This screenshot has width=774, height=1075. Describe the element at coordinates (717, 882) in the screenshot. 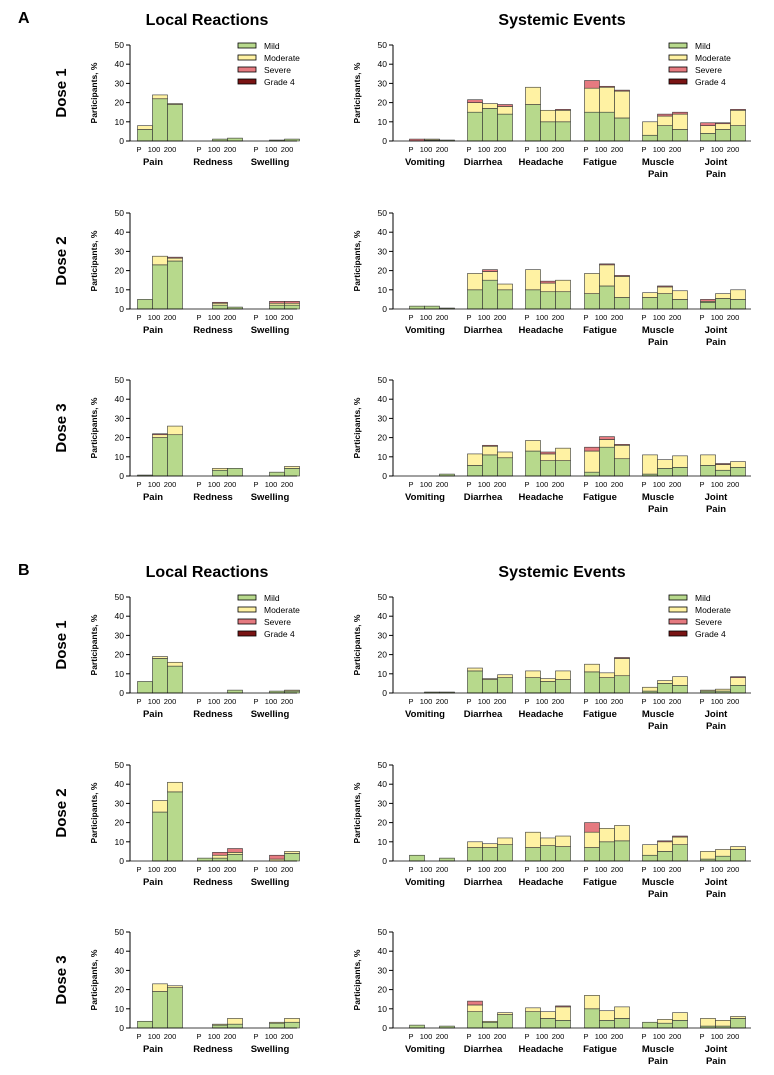

I see `category-label: Joint` at that location.